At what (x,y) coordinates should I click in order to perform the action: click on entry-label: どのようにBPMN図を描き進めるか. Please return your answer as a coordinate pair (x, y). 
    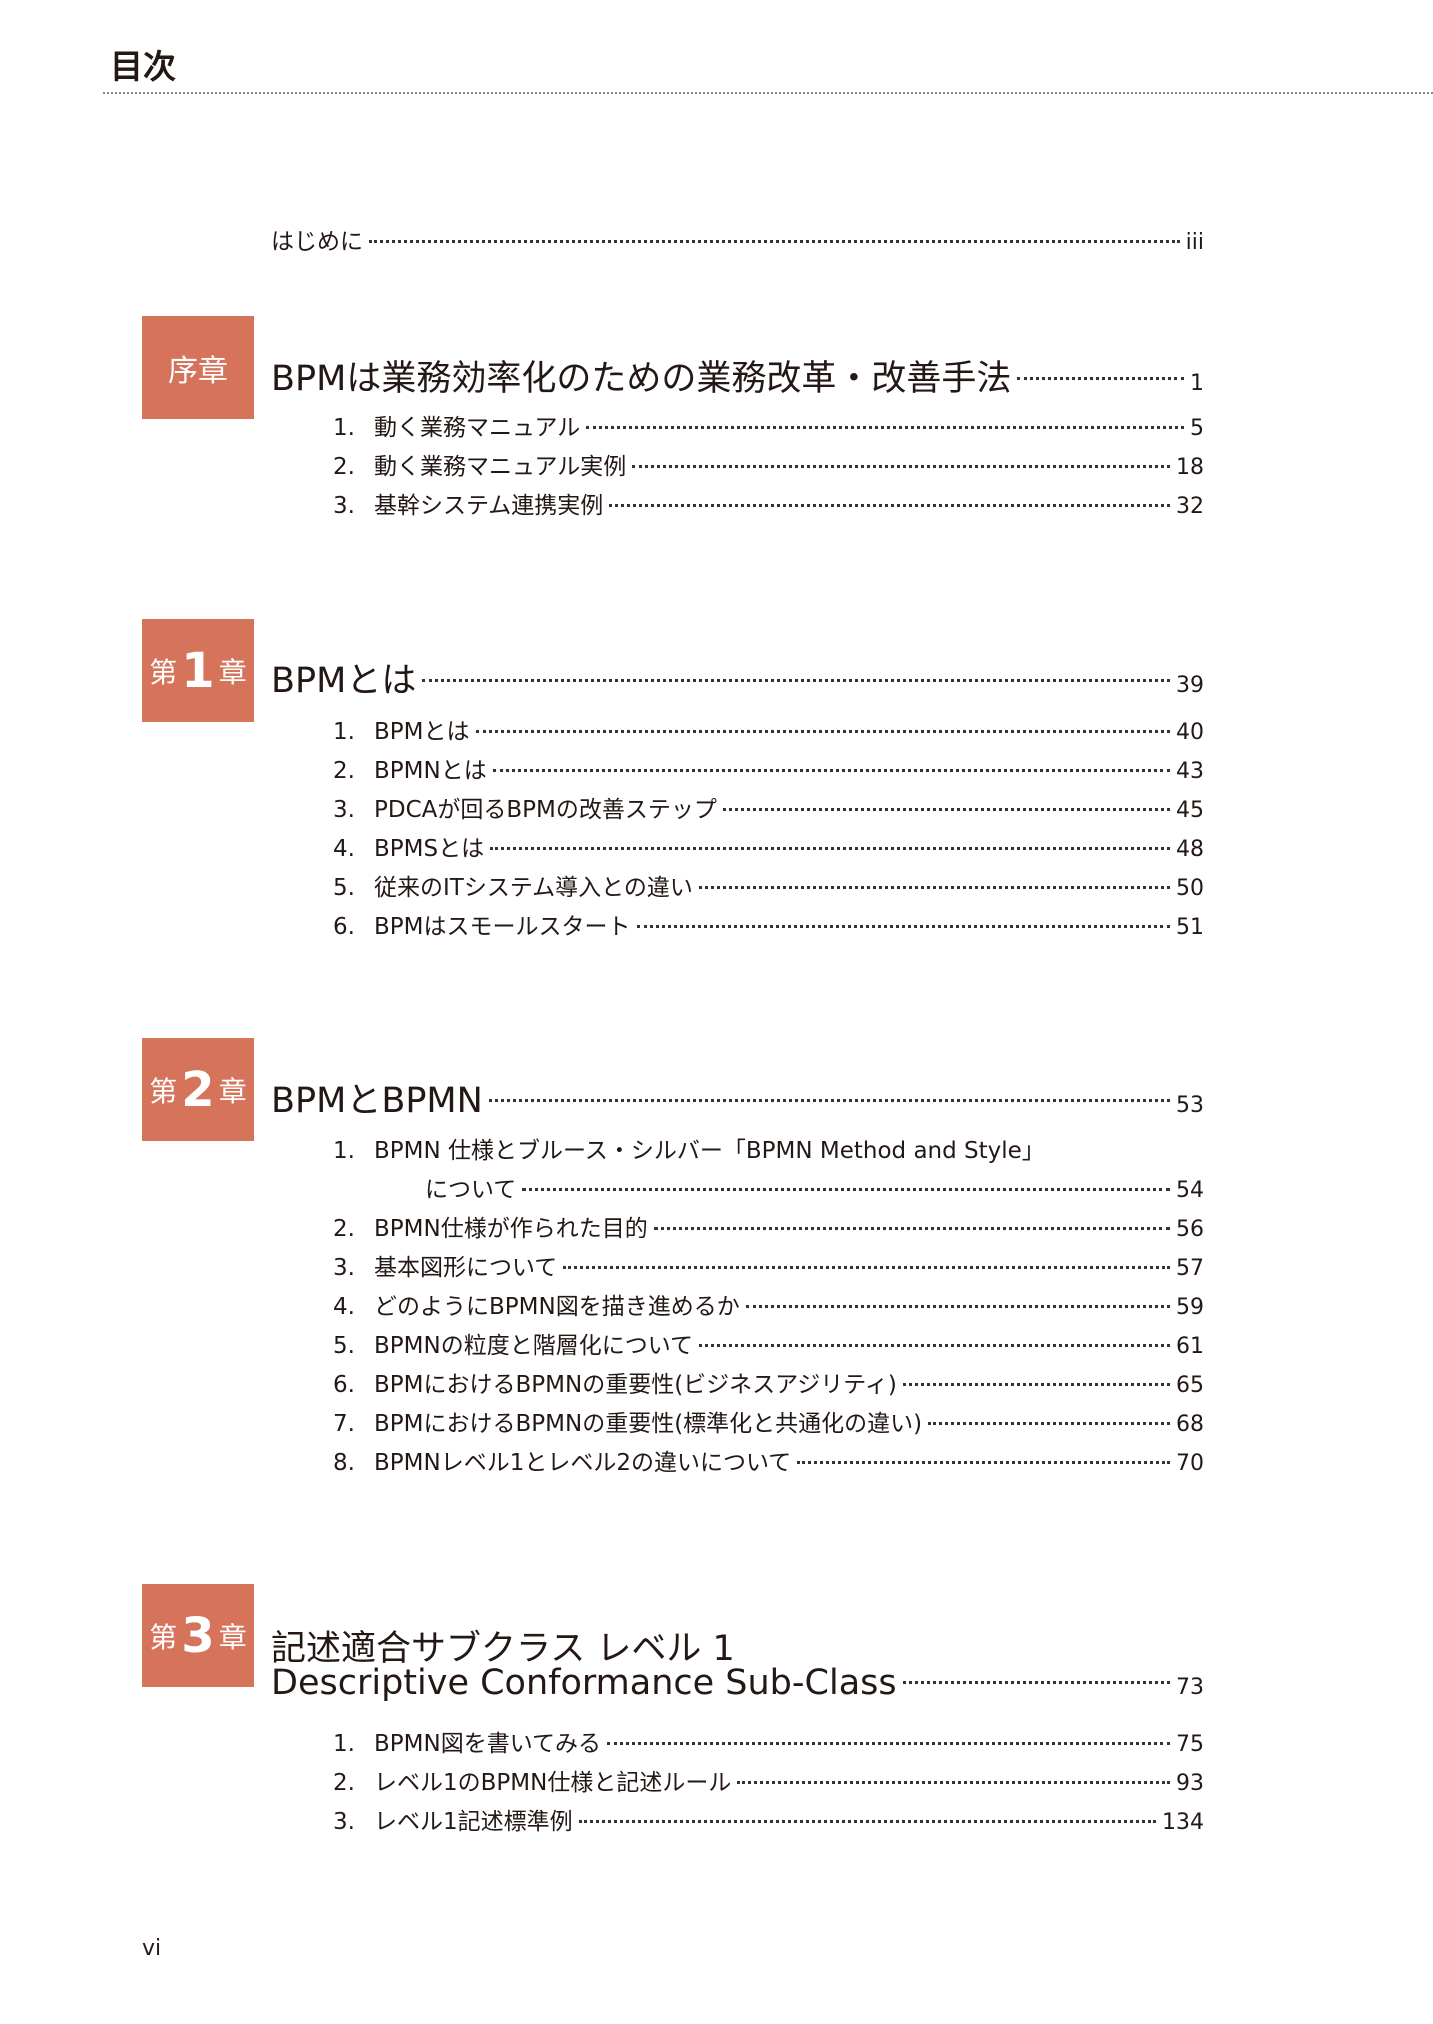
    Looking at the image, I should click on (557, 1307).